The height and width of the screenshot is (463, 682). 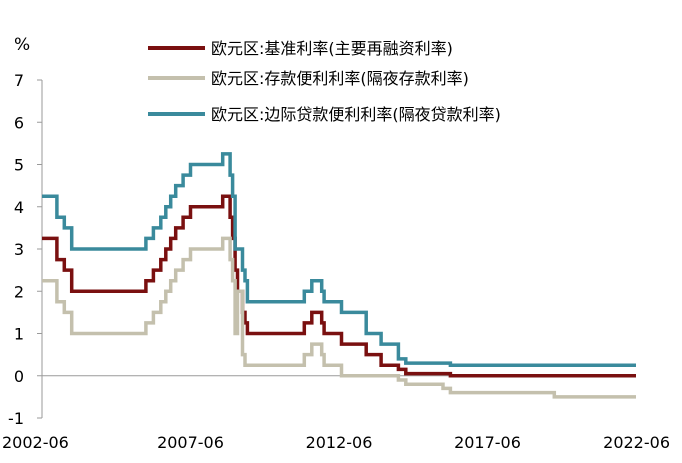 I want to click on y-axis-unit-label: %, so click(x=22, y=45).